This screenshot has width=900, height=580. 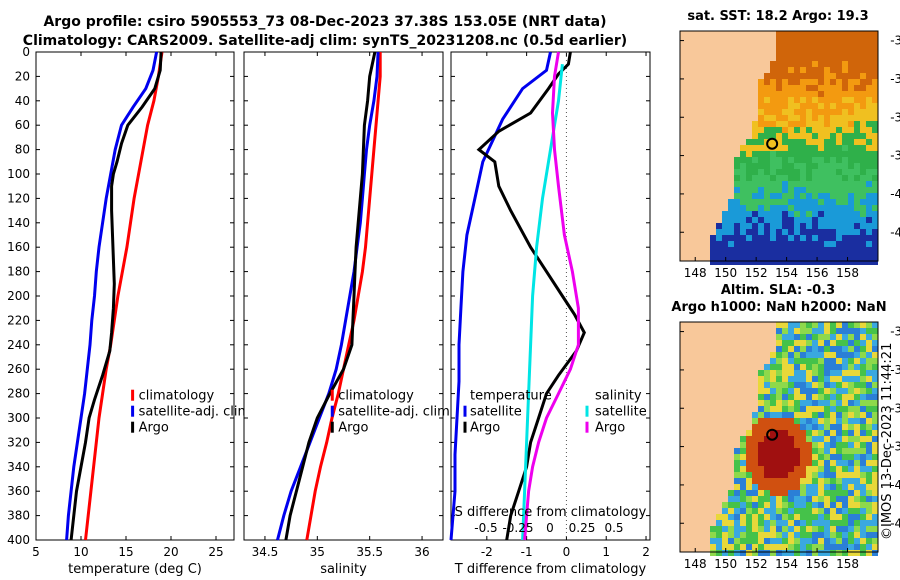 What do you see at coordinates (606, 552) in the screenshot?
I see `difference-xtick-label: 1` at bounding box center [606, 552].